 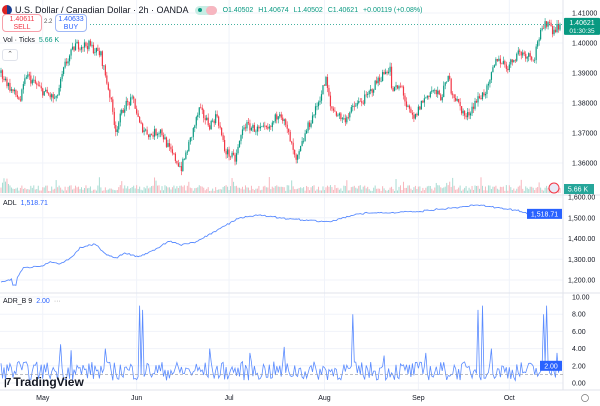 What do you see at coordinates (57, 301) in the screenshot?
I see `adr-more-icon: ···` at bounding box center [57, 301].